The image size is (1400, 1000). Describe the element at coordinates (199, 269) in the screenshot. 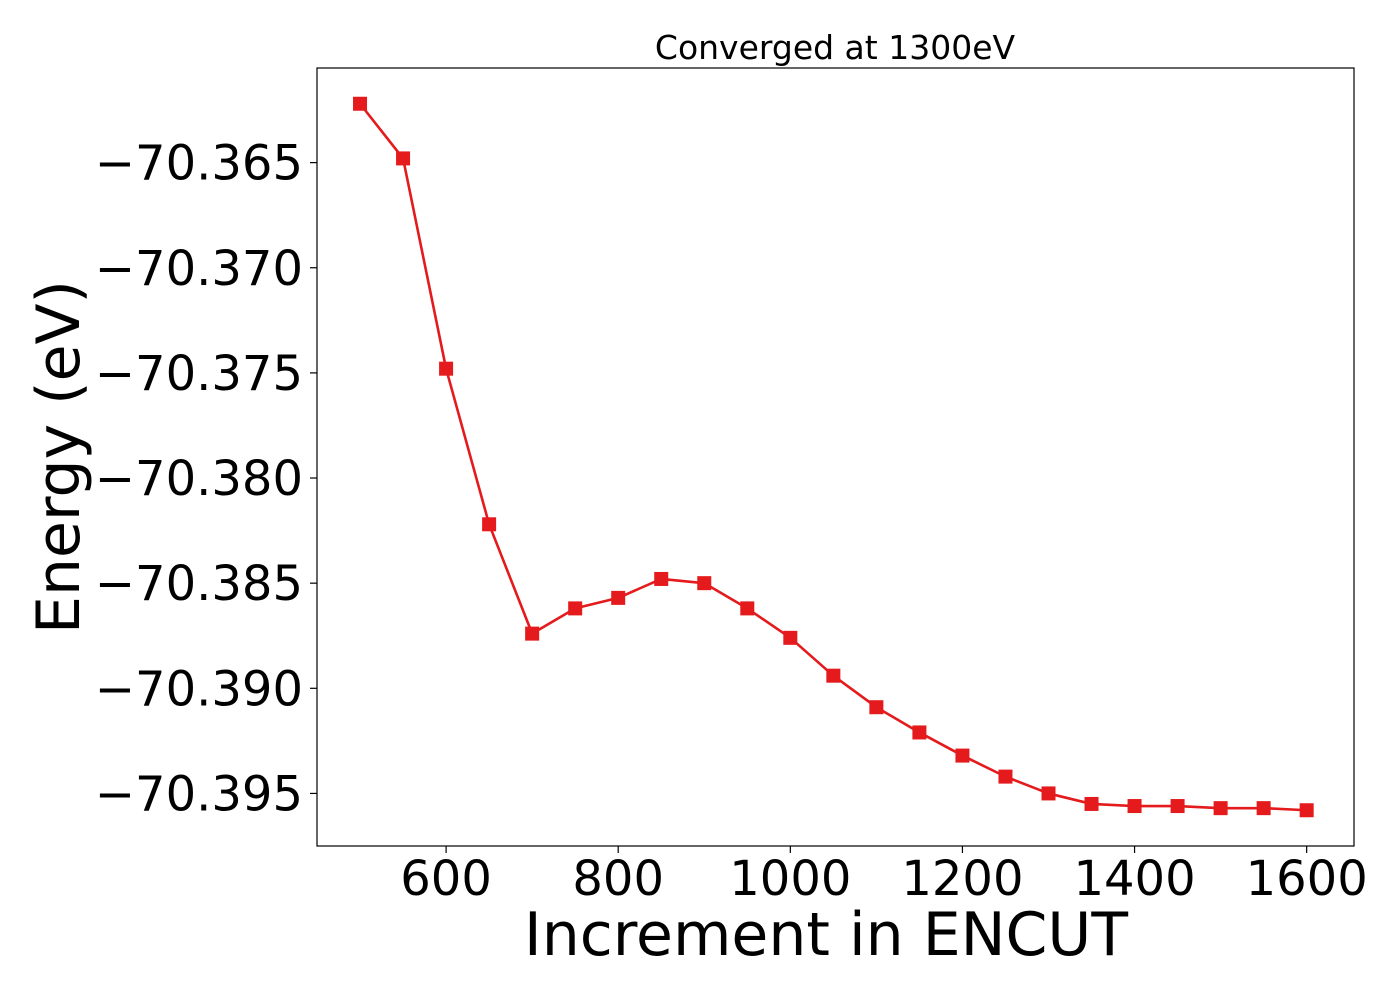

I see `y-tick-label: −70.370` at that location.